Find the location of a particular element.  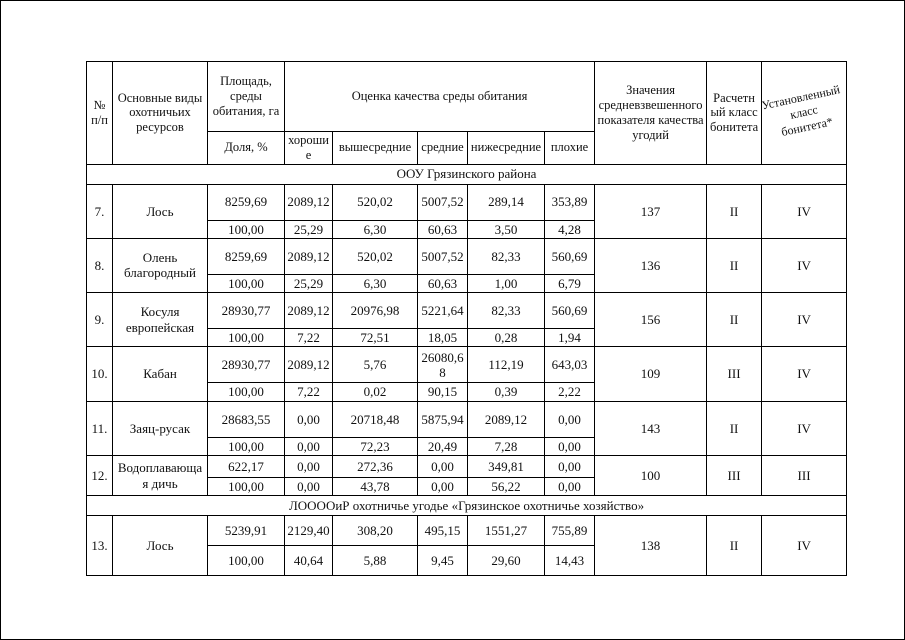

table-row-share: 100,00 0,00 72,23 20,49 7,28 0,00 is located at coordinates (467, 446).